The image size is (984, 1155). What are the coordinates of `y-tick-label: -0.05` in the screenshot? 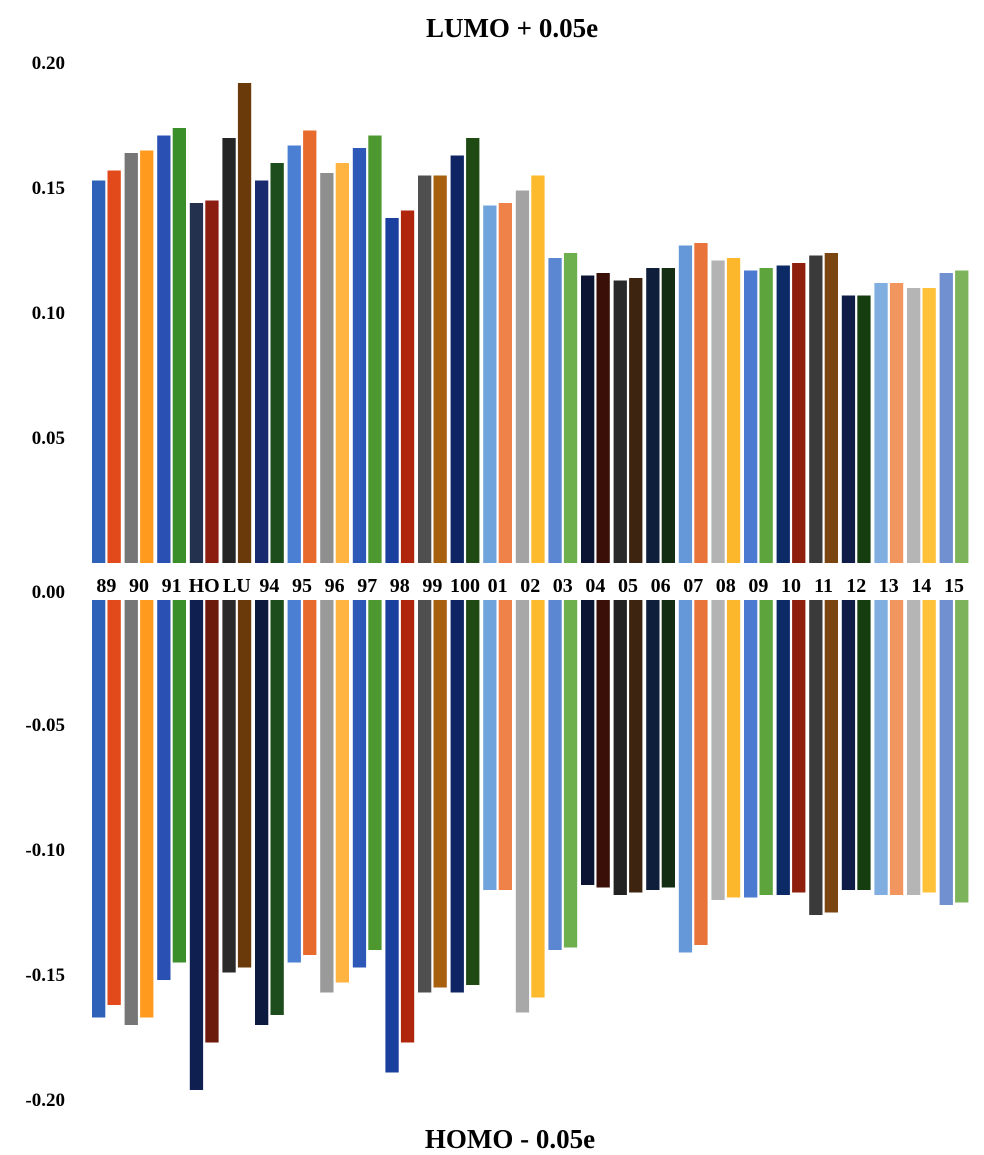 It's located at (45, 725).